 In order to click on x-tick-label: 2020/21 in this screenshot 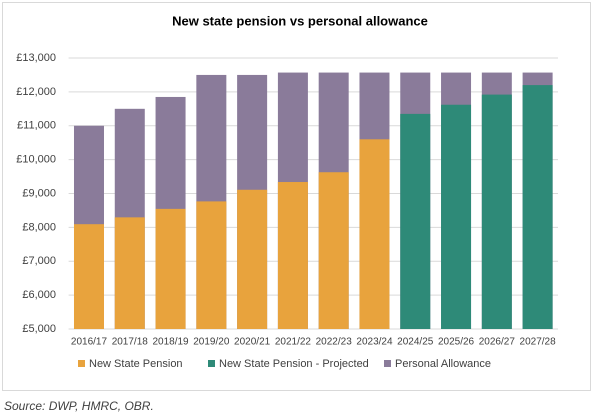, I will do `click(252, 342)`.